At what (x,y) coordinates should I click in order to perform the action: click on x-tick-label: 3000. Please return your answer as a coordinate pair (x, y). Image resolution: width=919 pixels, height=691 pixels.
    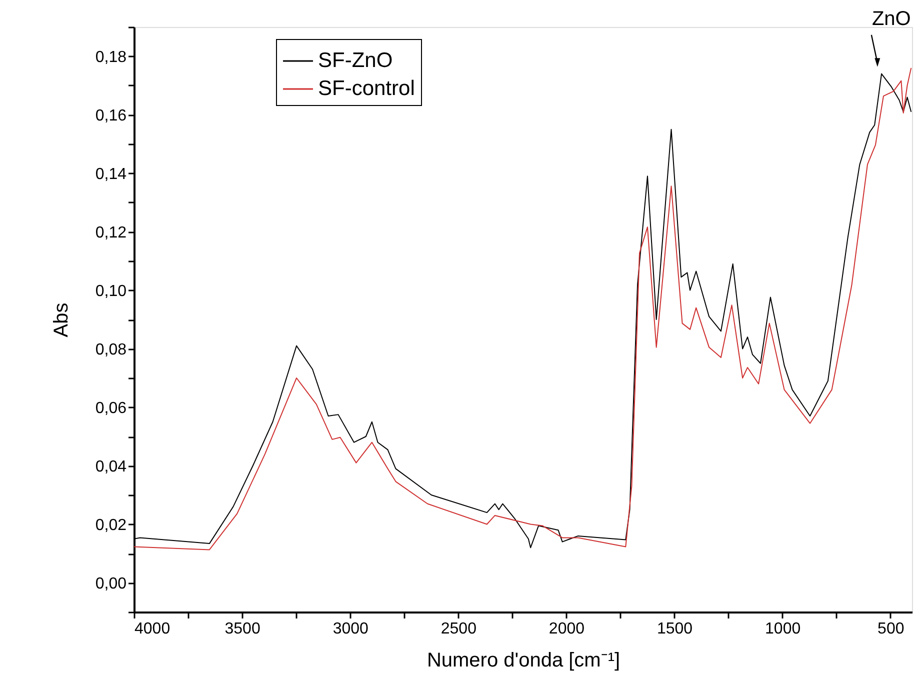
    Looking at the image, I should click on (350, 629).